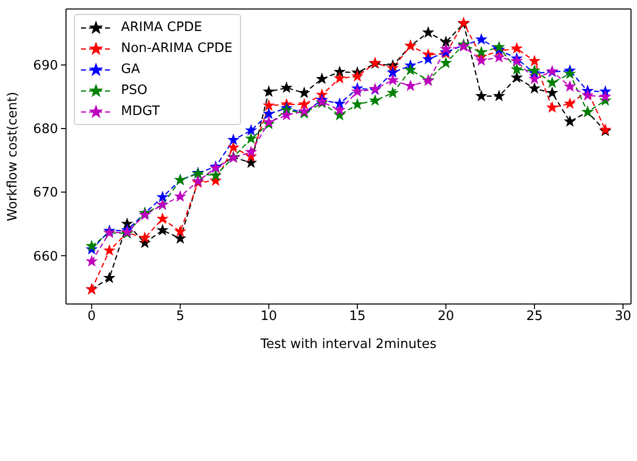 The height and width of the screenshot is (461, 637). Describe the element at coordinates (45, 256) in the screenshot. I see `y-tick-label: 660` at that location.